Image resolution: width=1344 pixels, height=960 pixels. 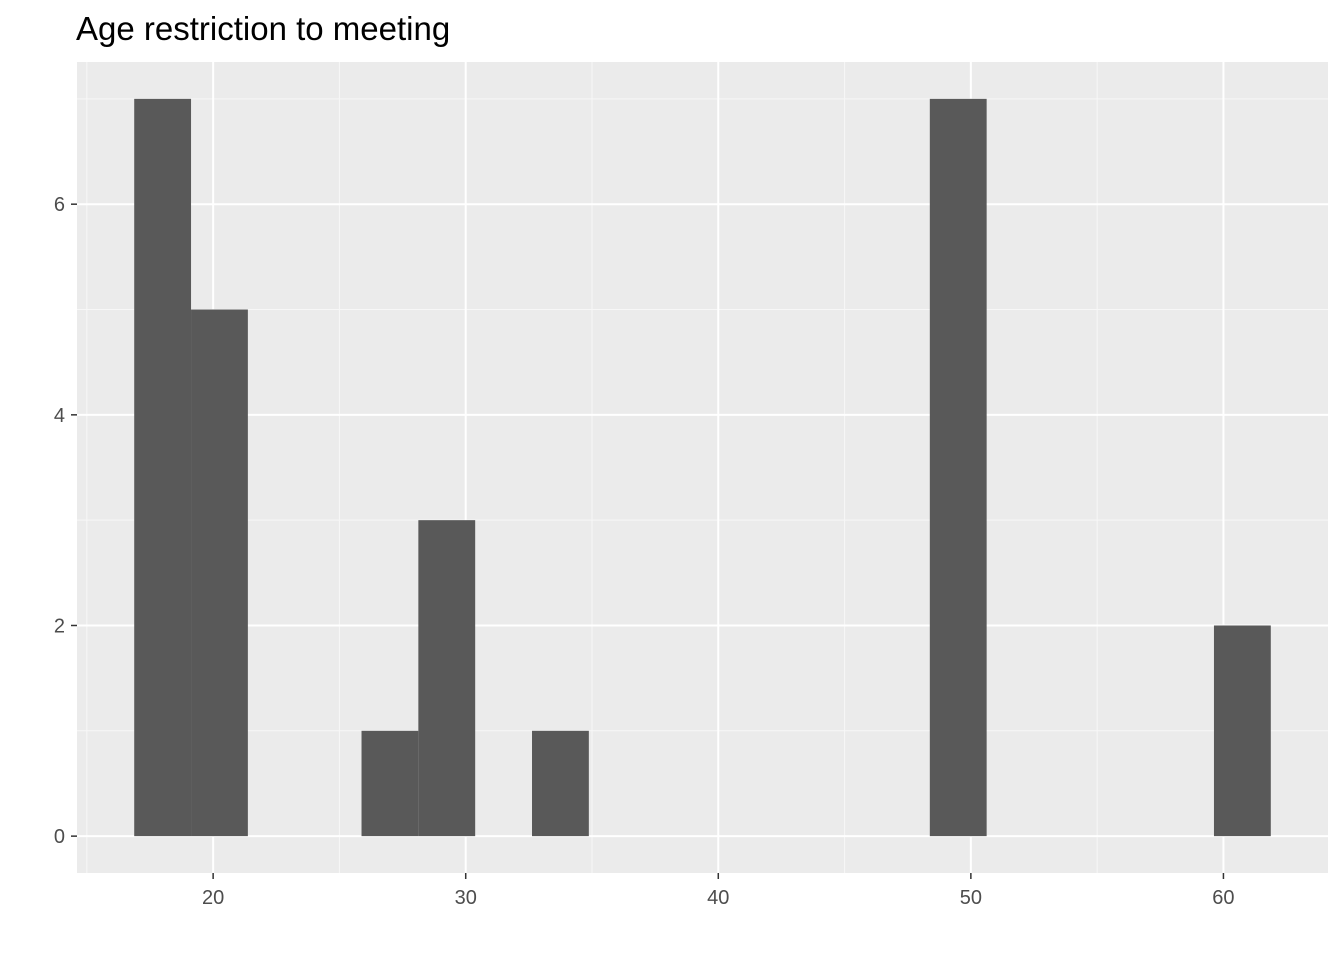 I want to click on chart-title: Age restriction to meeting, so click(x=263, y=28).